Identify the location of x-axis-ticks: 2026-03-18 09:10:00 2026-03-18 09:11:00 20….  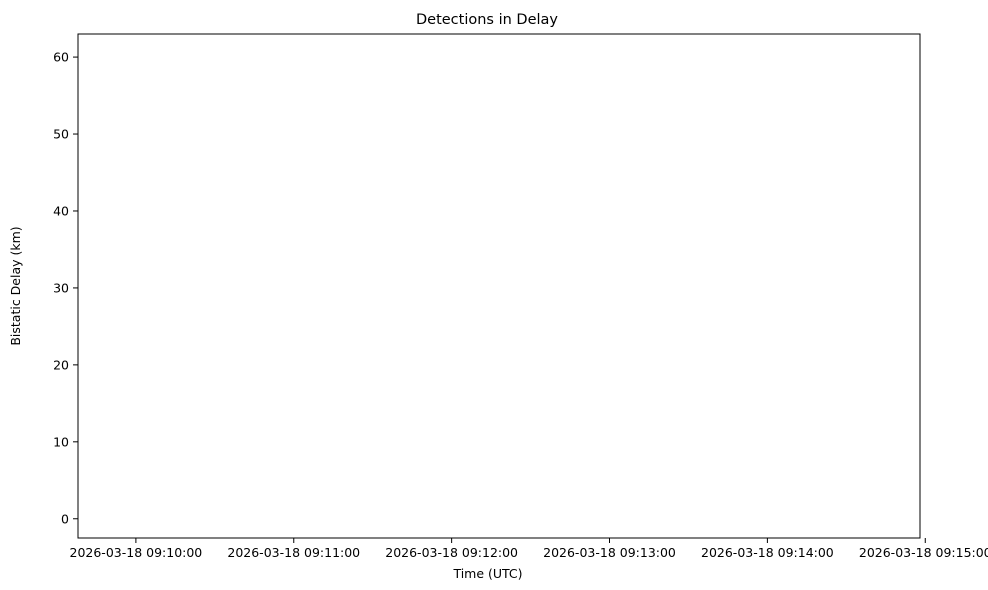
(529, 549).